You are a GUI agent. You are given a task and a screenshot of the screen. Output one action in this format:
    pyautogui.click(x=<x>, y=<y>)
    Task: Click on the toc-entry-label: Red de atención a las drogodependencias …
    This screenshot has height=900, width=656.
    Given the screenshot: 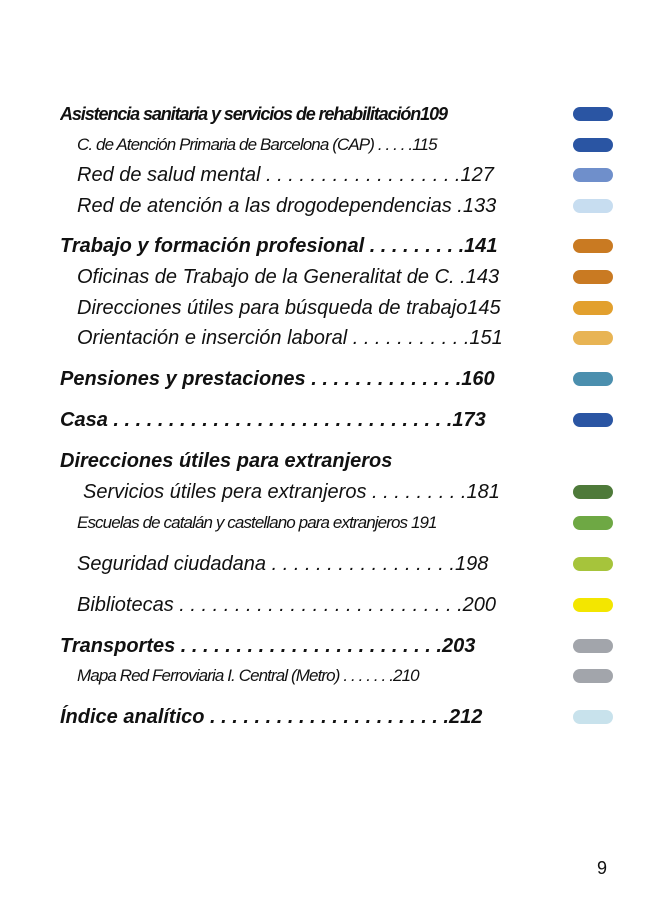 What is the action you would take?
    pyautogui.click(x=287, y=206)
    